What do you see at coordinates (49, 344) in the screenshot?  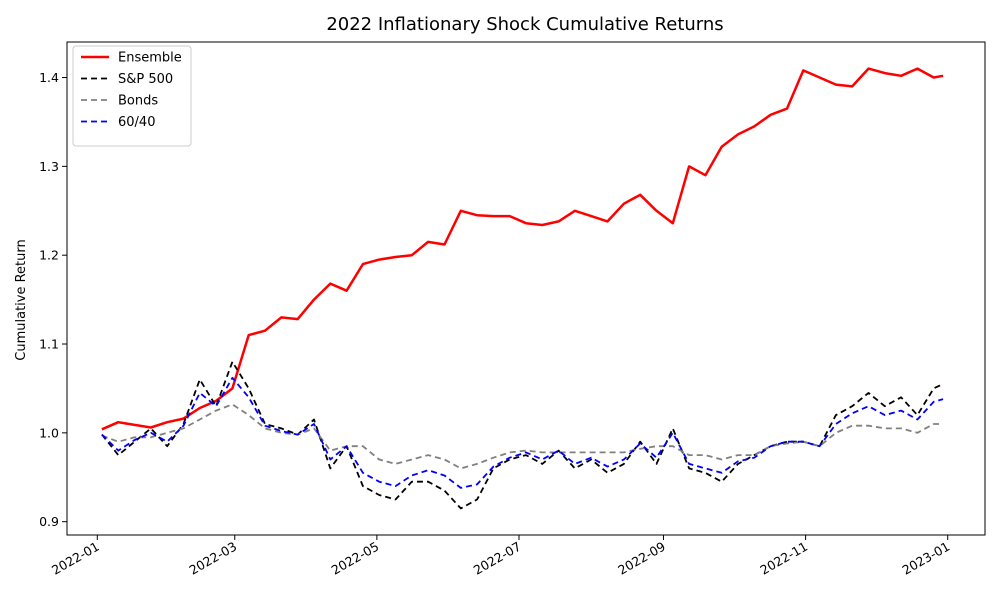 I see `y-tick-label: 1.1` at bounding box center [49, 344].